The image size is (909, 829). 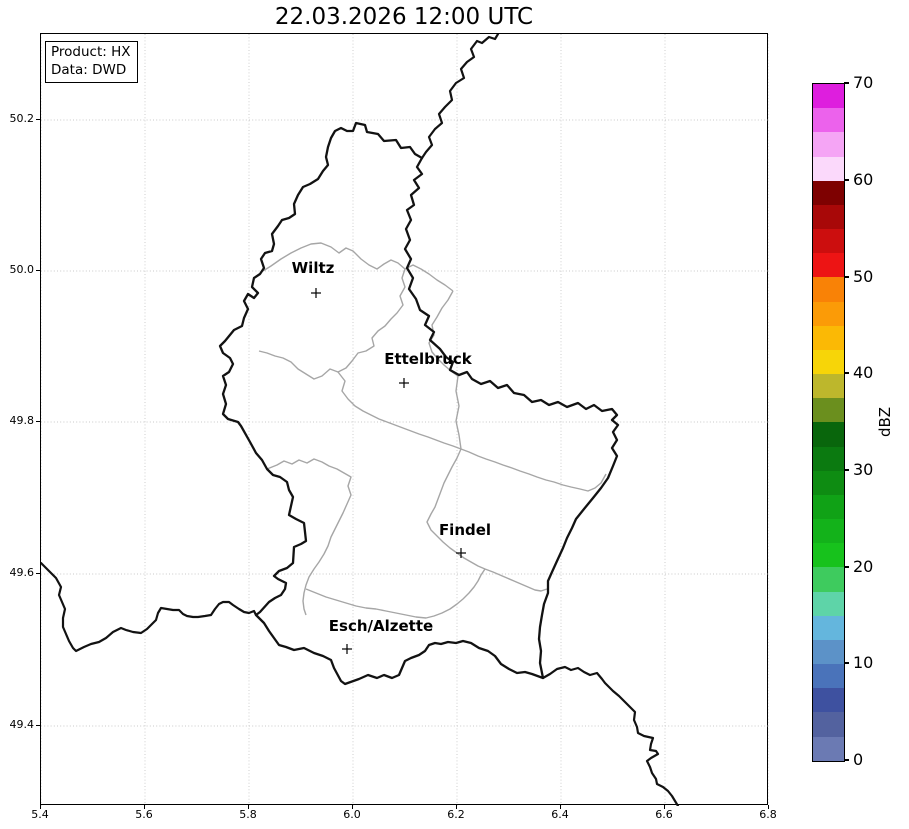 What do you see at coordinates (313, 268) in the screenshot?
I see `city-label: Wiltz` at bounding box center [313, 268].